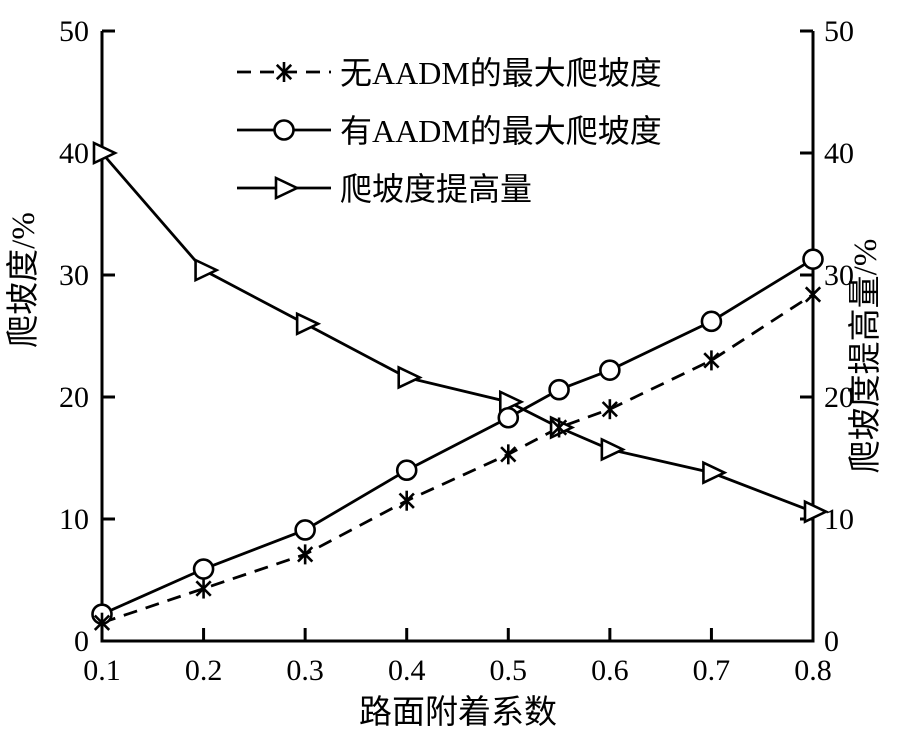  What do you see at coordinates (712, 670) in the screenshot?
I see `x-tick-label: 0.7` at bounding box center [712, 670].